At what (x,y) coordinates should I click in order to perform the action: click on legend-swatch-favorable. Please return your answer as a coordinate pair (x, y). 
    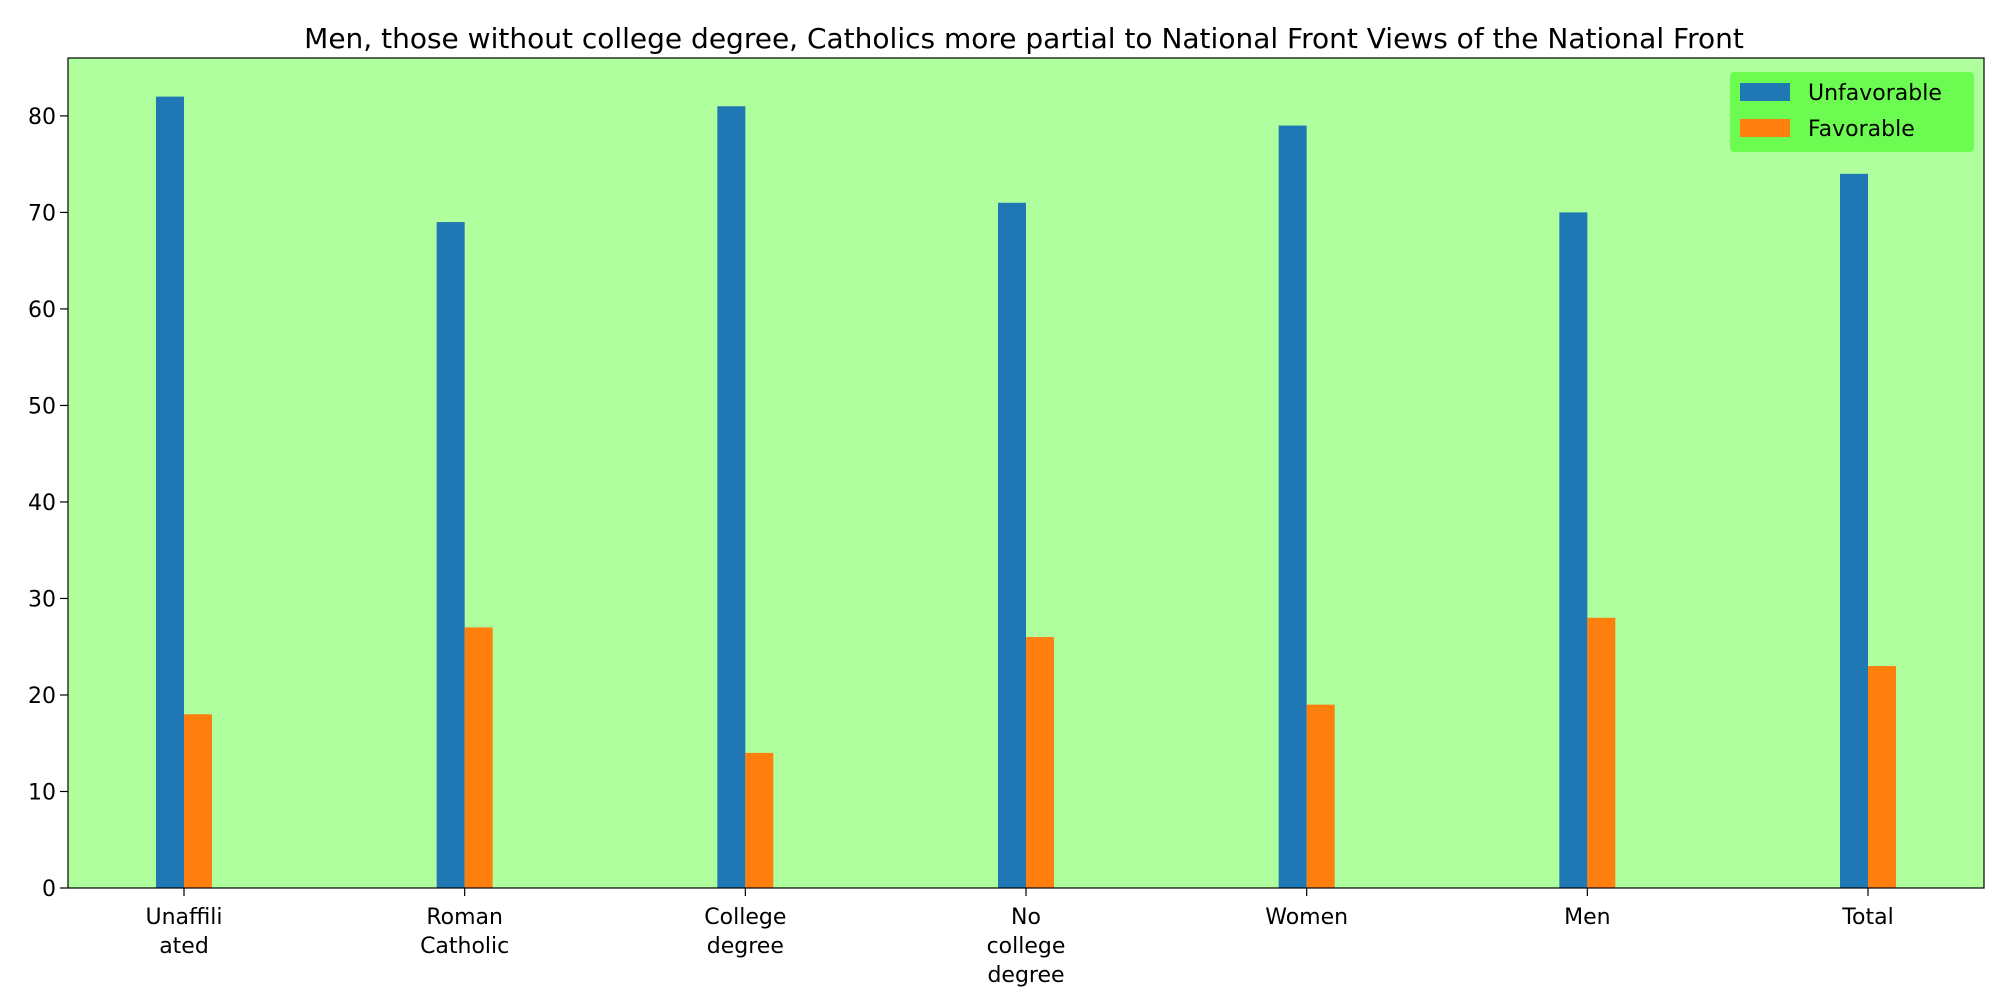
    Looking at the image, I should click on (1765, 128).